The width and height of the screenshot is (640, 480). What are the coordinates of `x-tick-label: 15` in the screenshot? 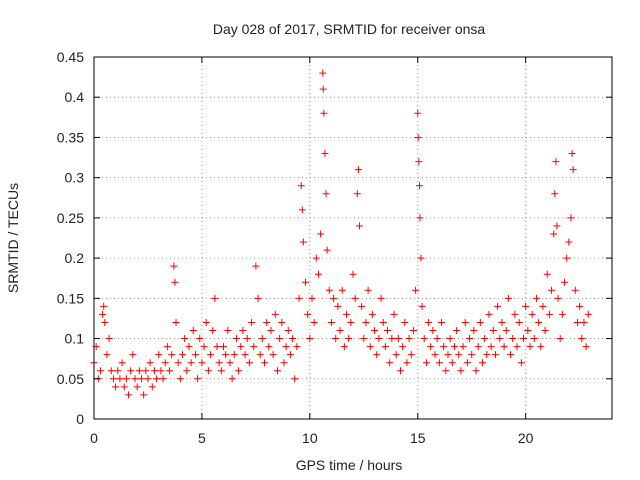 It's located at (418, 438).